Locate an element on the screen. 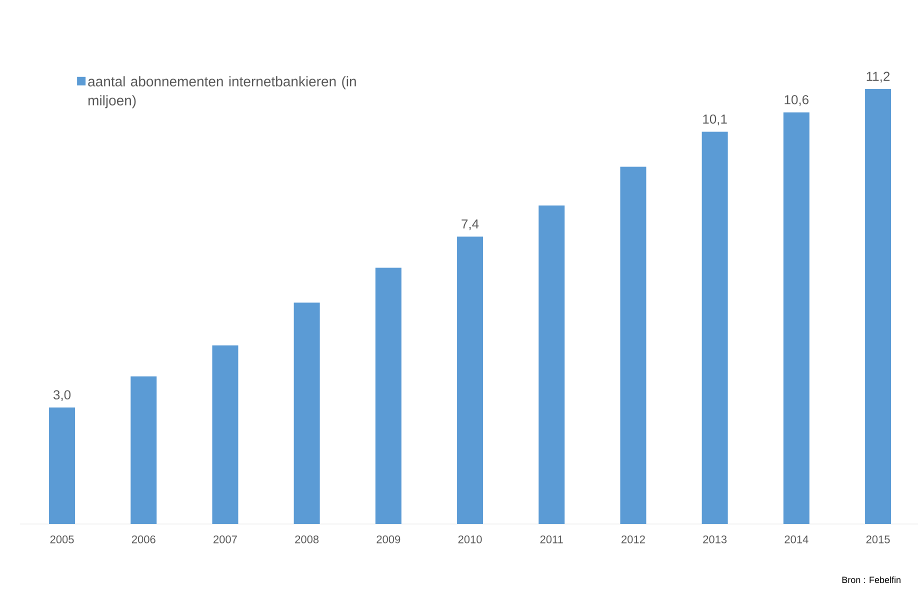 The width and height of the screenshot is (921, 610). x-tick-label: 2010 is located at coordinates (470, 540).